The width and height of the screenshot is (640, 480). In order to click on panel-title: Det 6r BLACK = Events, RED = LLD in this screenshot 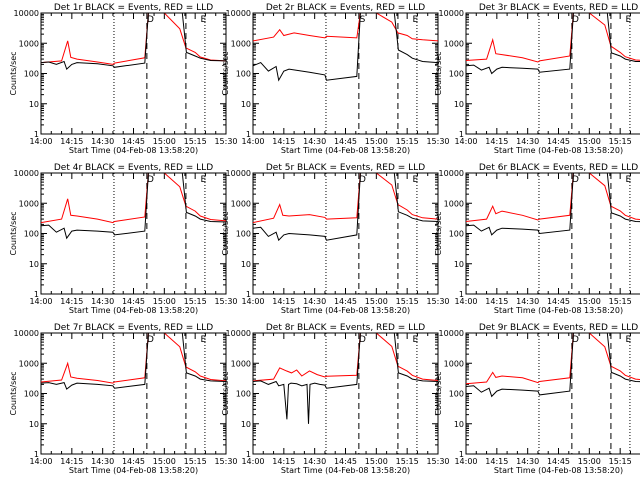, I will do `click(558, 168)`.